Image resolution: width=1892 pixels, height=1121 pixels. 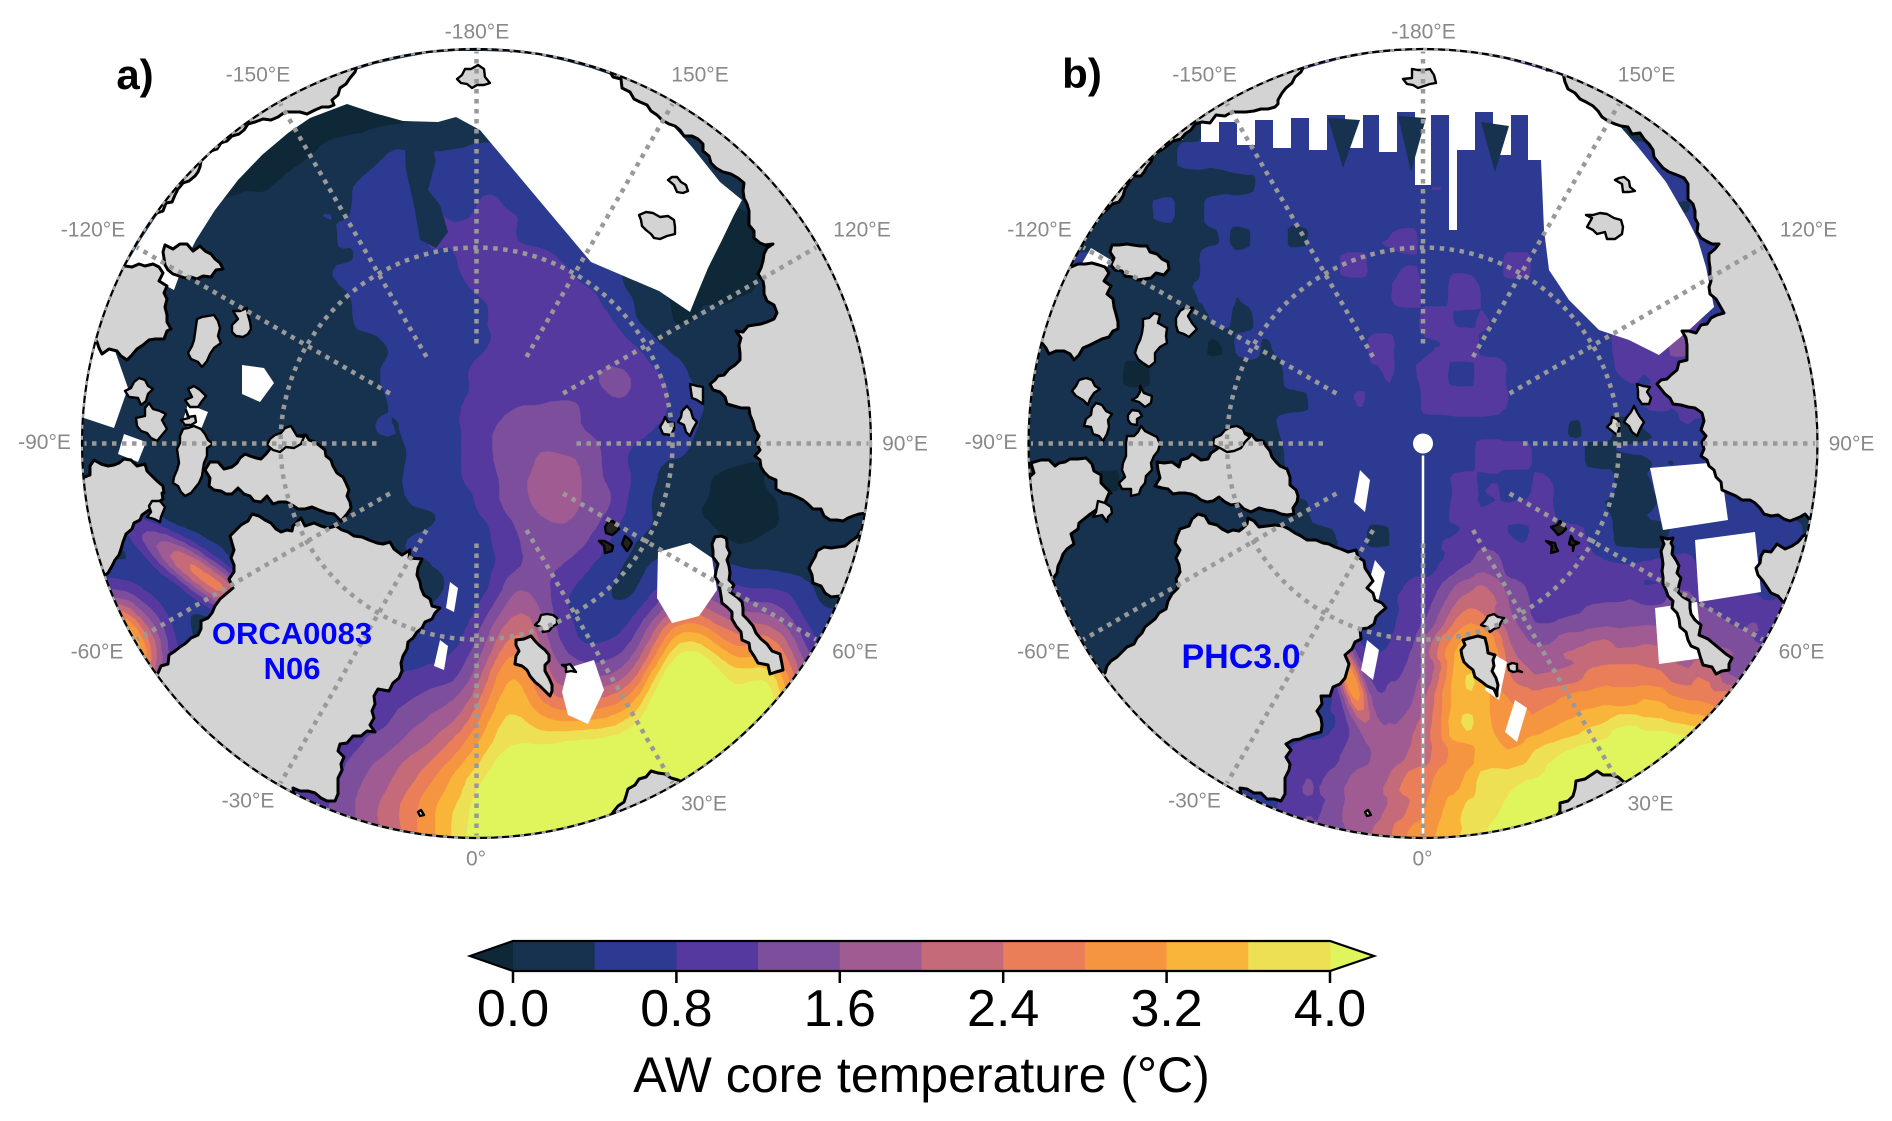 What do you see at coordinates (1240, 657) in the screenshot?
I see `svg-text: PHC3.0` at bounding box center [1240, 657].